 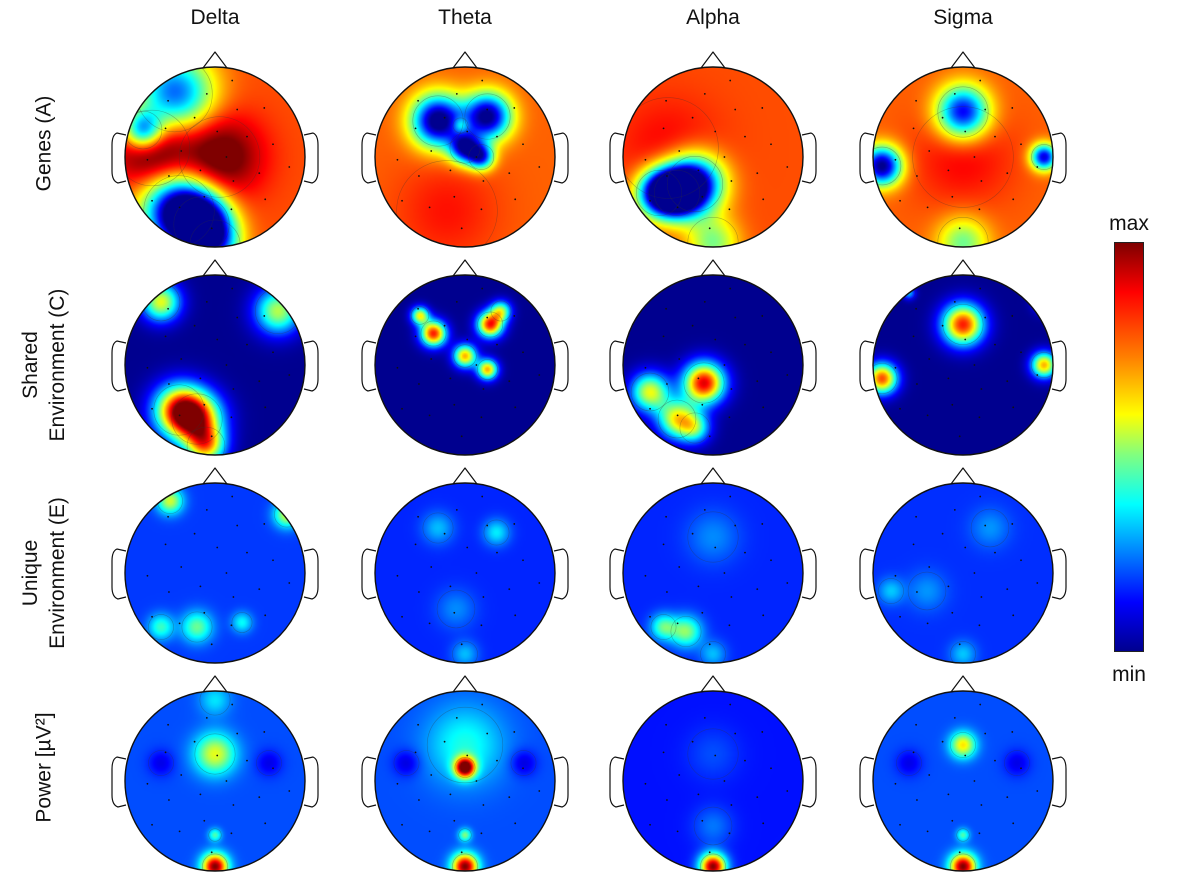 What do you see at coordinates (963, 565) in the screenshot?
I see `topoplot-unique-env-sigma` at bounding box center [963, 565].